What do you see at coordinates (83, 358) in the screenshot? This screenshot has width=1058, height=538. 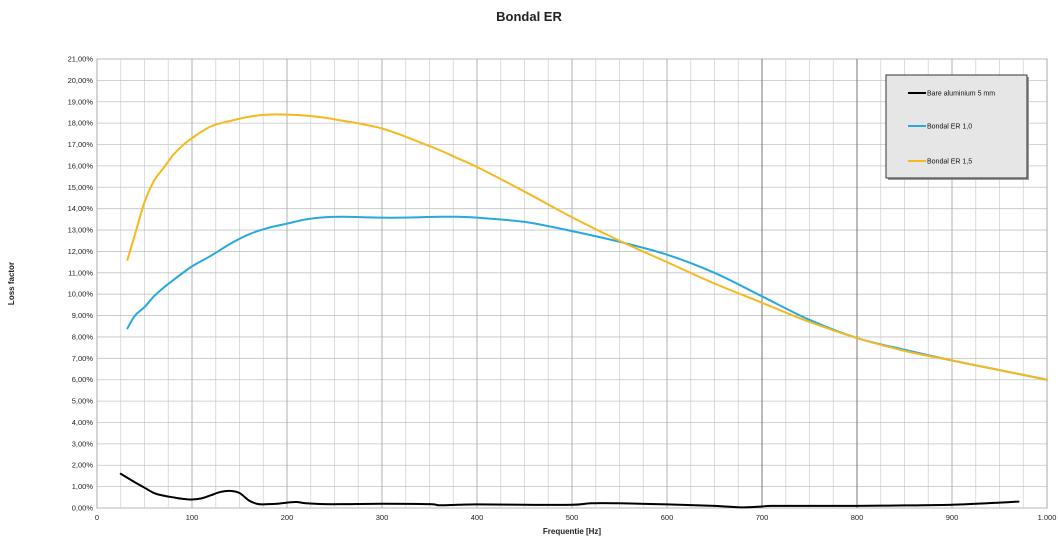 I see `y-tick-label: 7,00%` at bounding box center [83, 358].